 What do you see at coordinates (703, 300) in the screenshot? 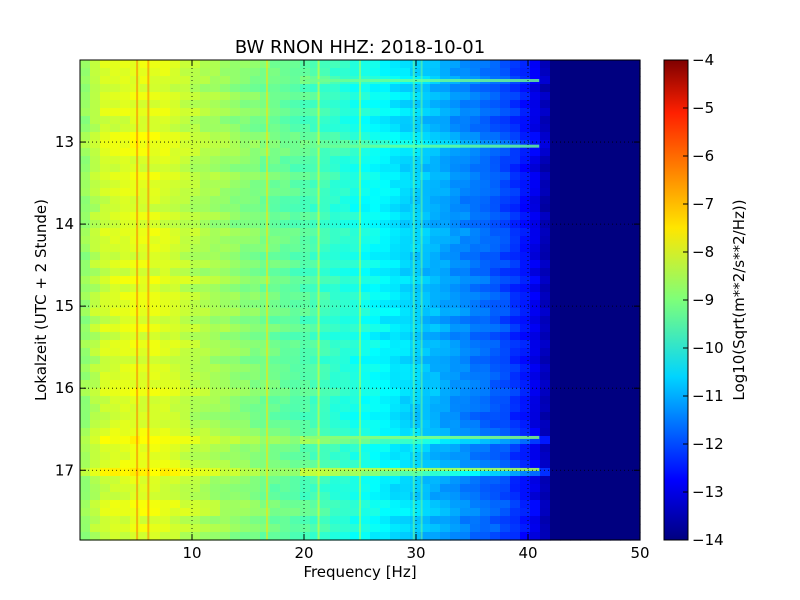
I see `colorbar-tick-label: −9` at bounding box center [703, 300].